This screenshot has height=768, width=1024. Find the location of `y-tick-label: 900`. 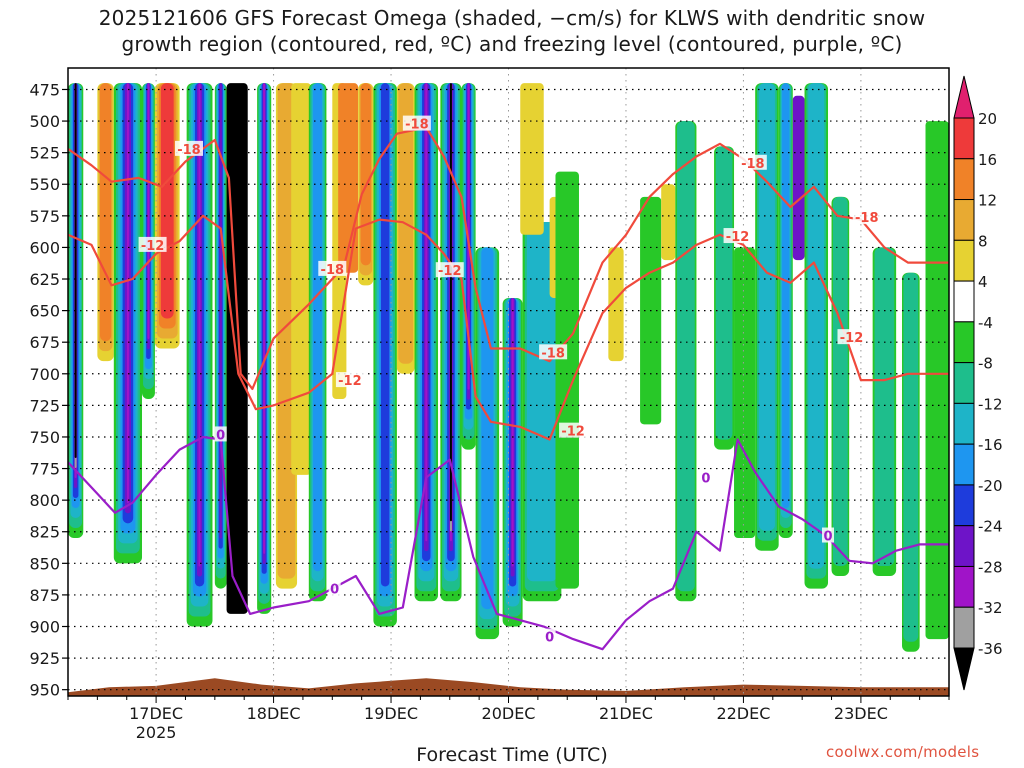

y-tick-label: 900 is located at coordinates (44, 627).